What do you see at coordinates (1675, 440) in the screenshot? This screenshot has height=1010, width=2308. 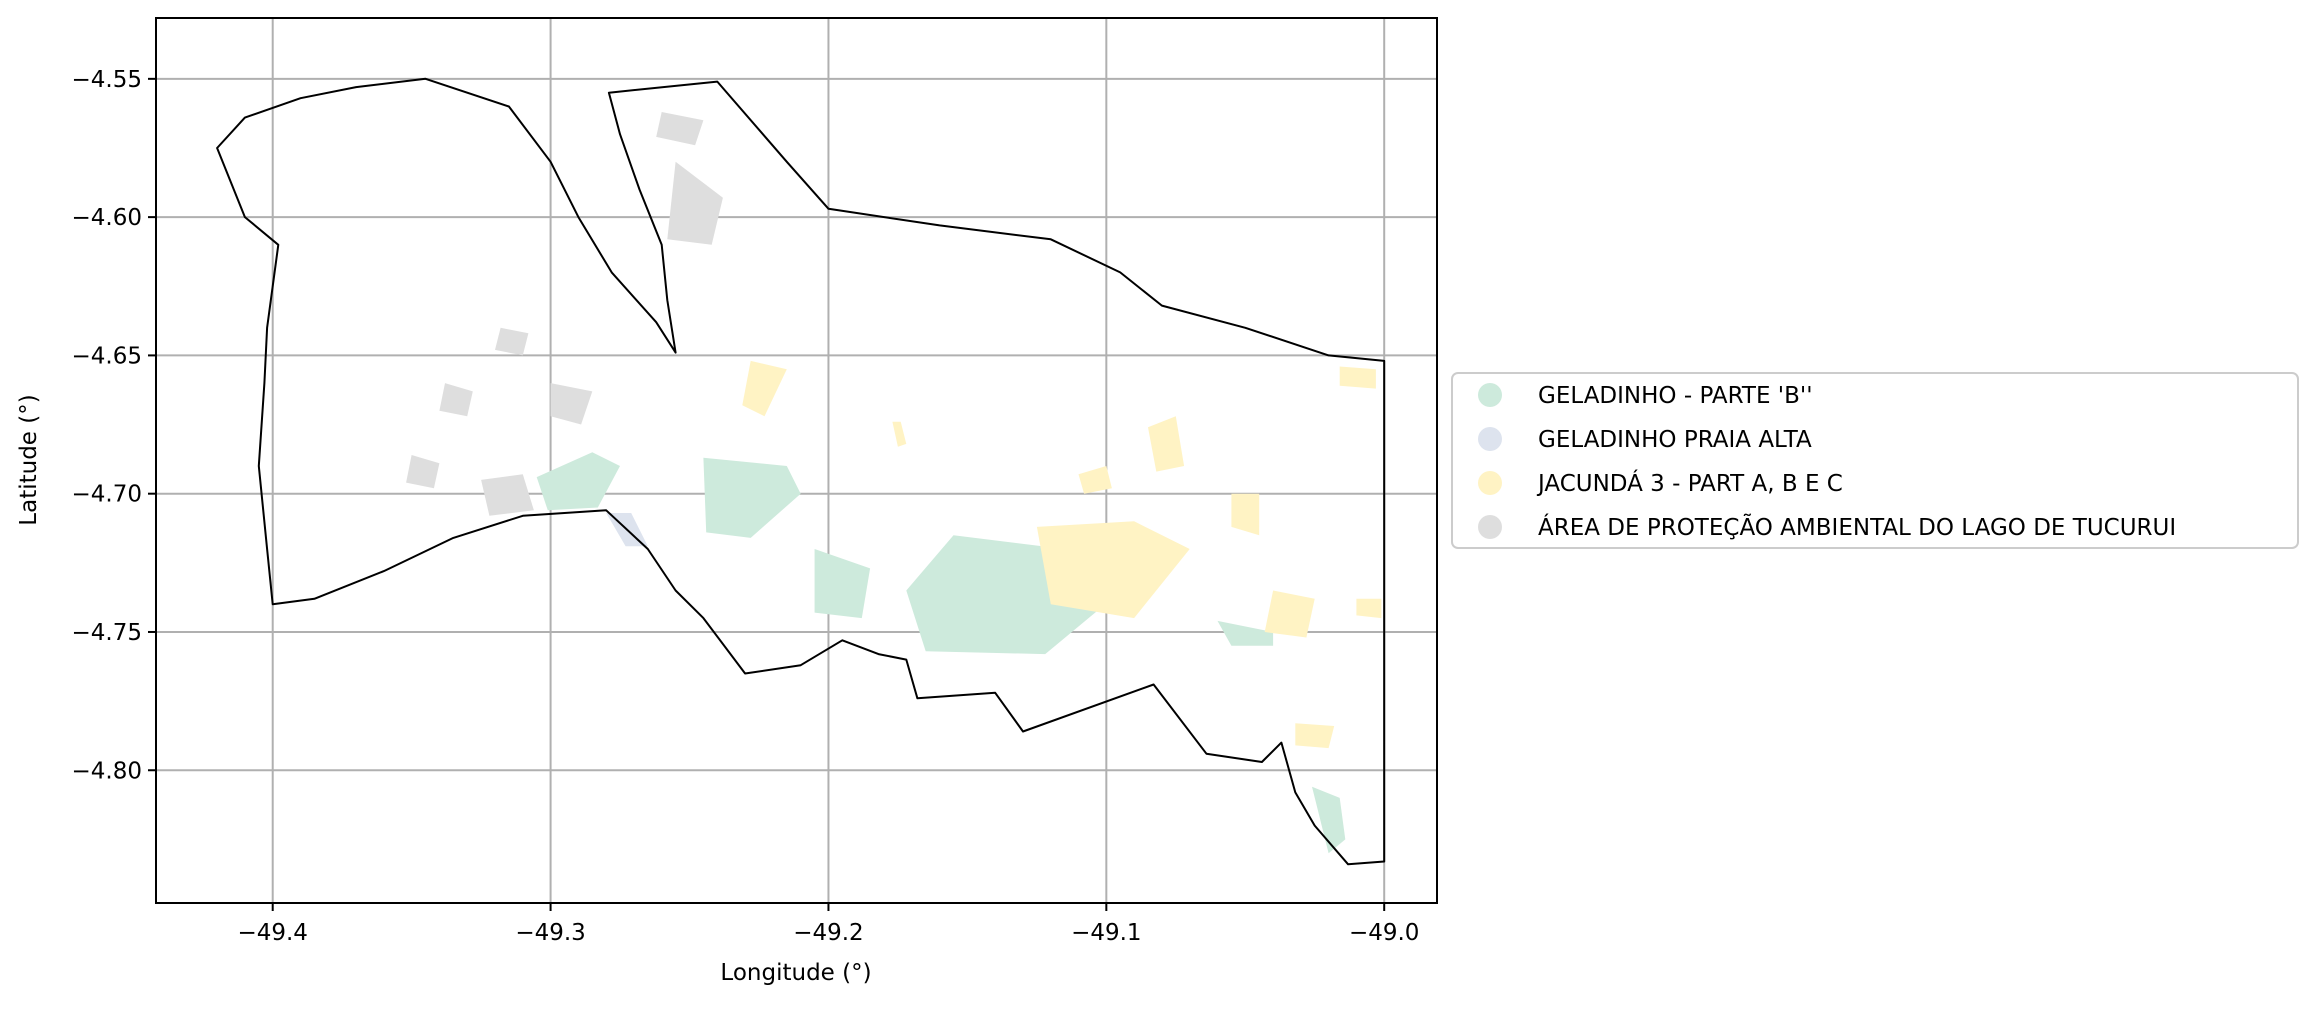 I see `legend-label-1: GELADINHO PRAIA ALTA` at bounding box center [1675, 440].